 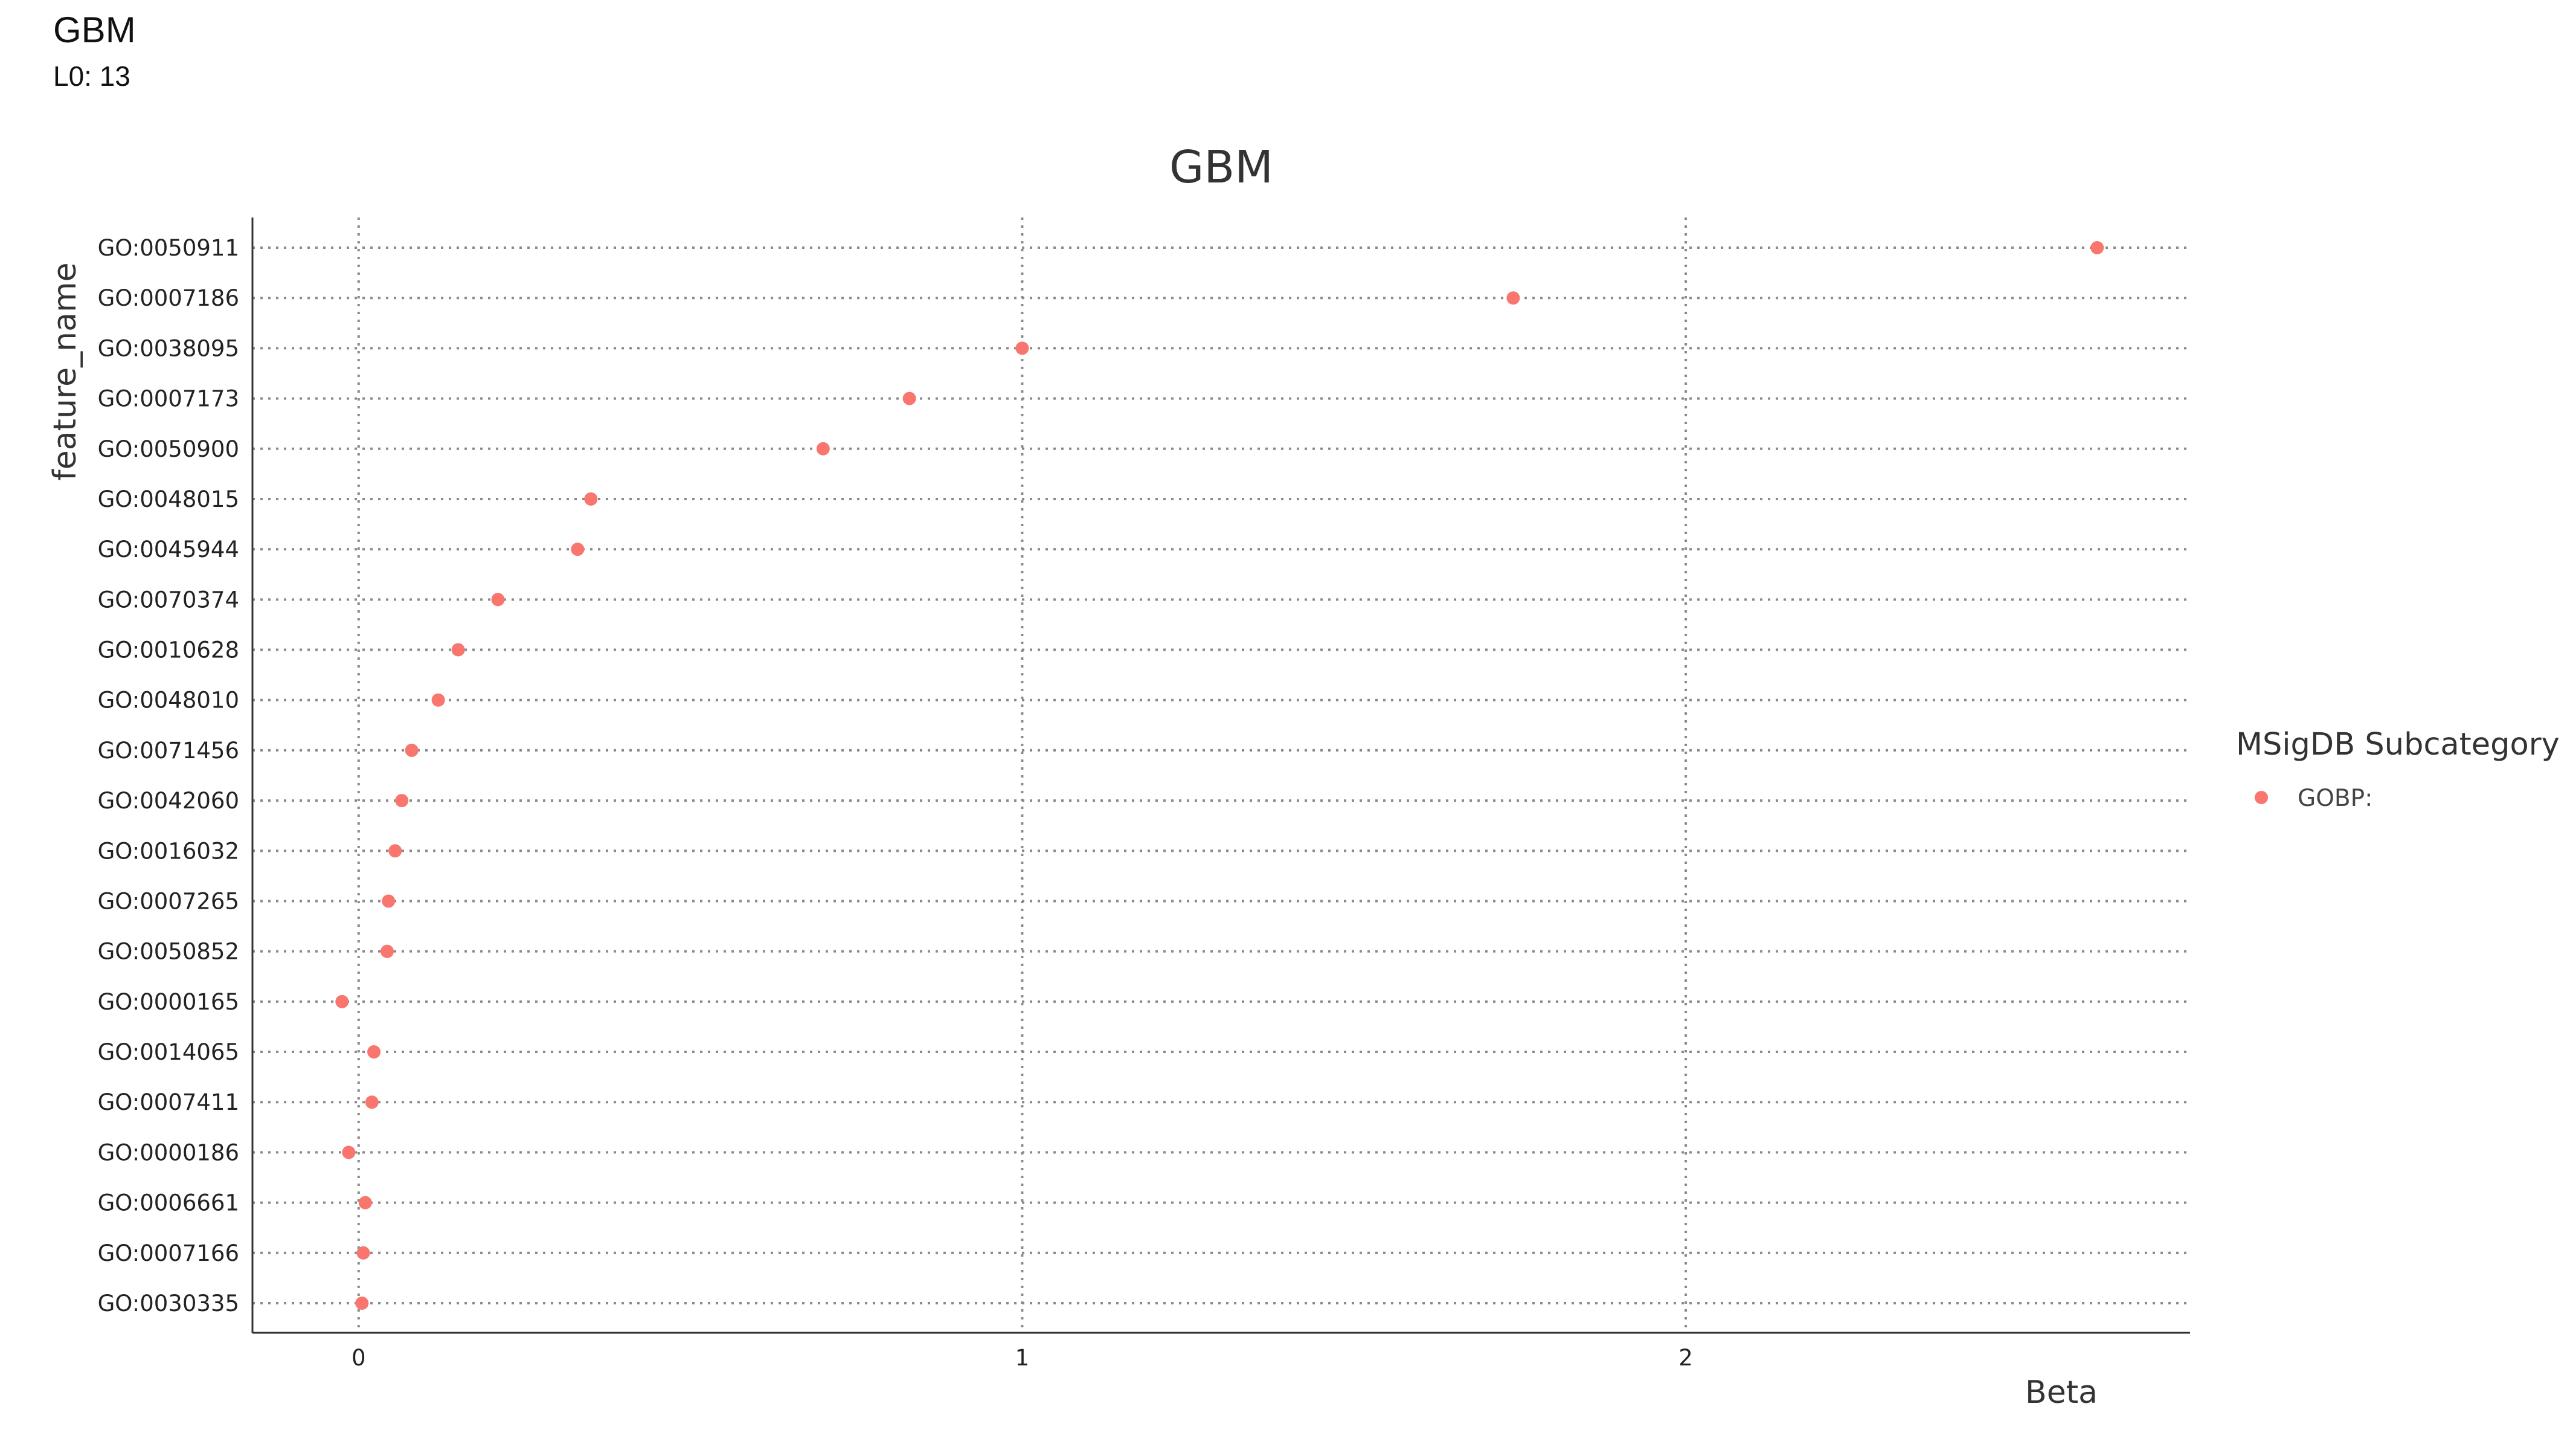 What do you see at coordinates (359, 1358) in the screenshot?
I see `x-tick-label: 0` at bounding box center [359, 1358].